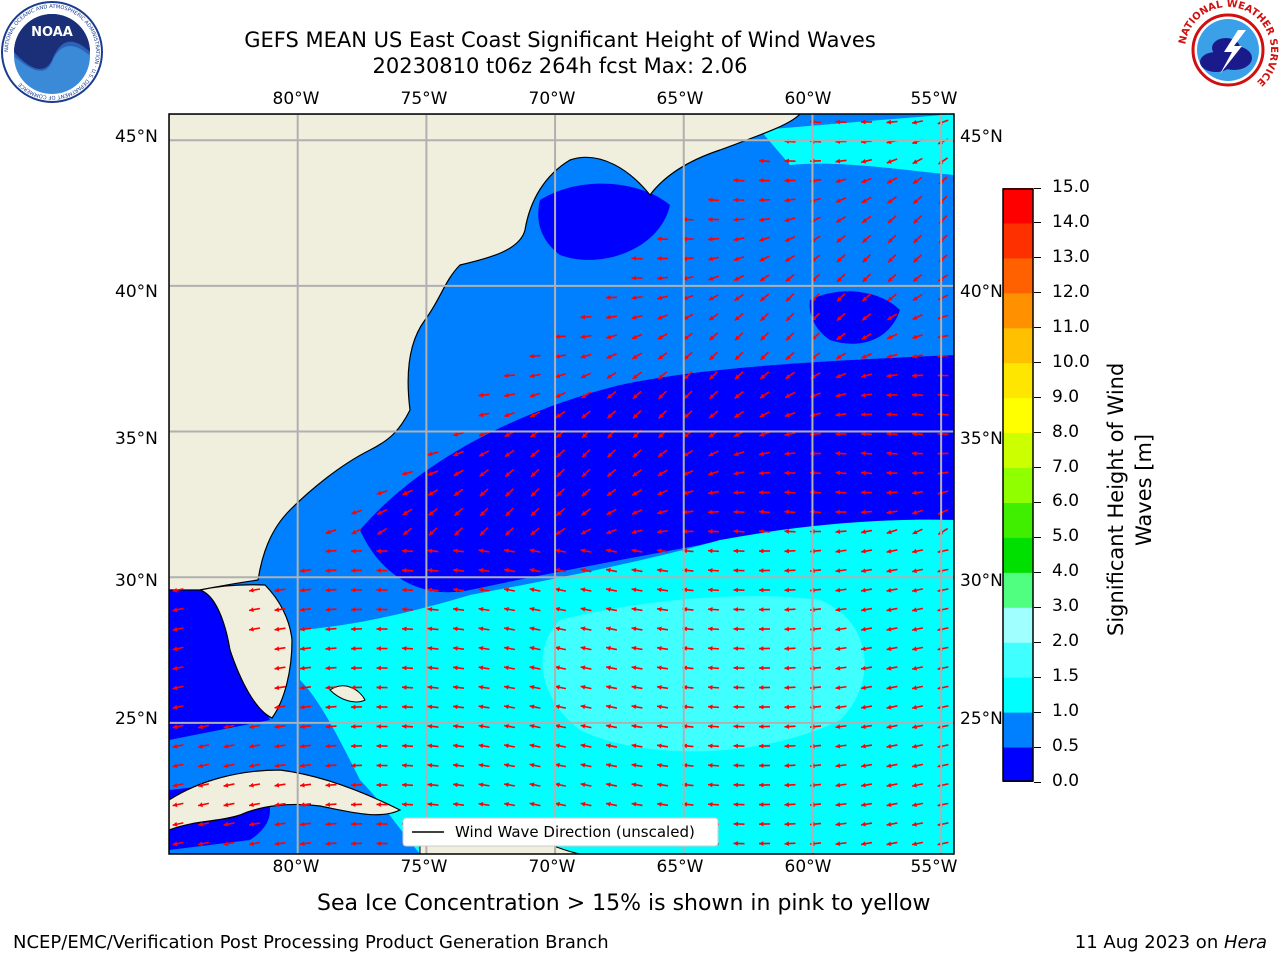 The image size is (1280, 960). Describe the element at coordinates (1071, 221) in the screenshot. I see `colorbar-tick-label: 14.0` at that location.